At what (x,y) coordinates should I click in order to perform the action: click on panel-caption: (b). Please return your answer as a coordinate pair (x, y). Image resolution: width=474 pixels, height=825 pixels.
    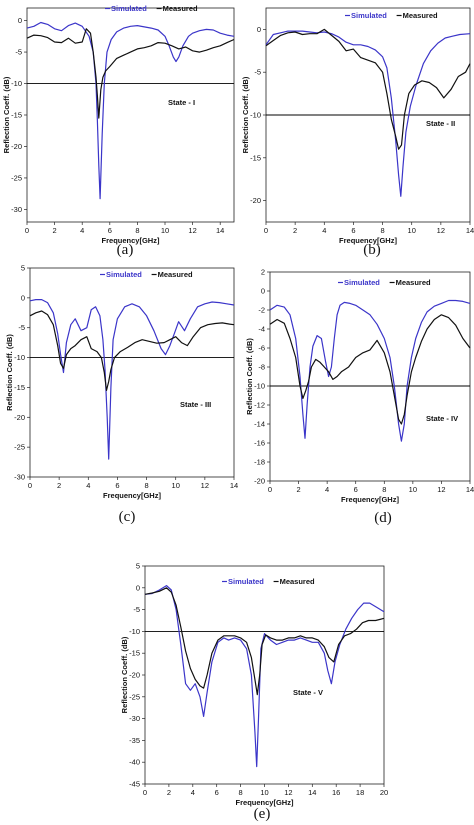
    Looking at the image, I should click on (372, 250).